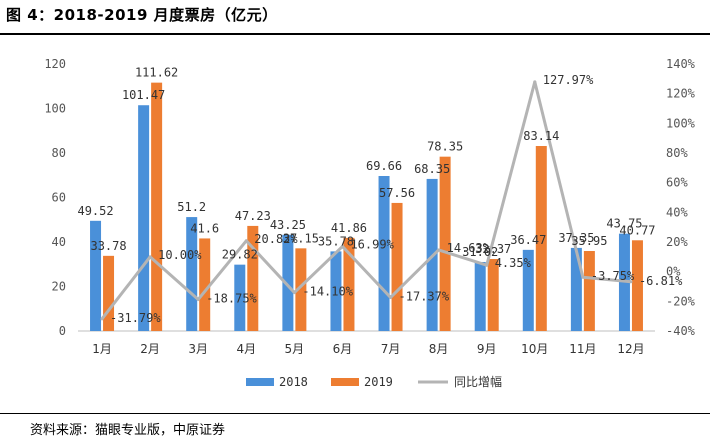  I want to click on label-2019: 57.56, so click(397, 193).